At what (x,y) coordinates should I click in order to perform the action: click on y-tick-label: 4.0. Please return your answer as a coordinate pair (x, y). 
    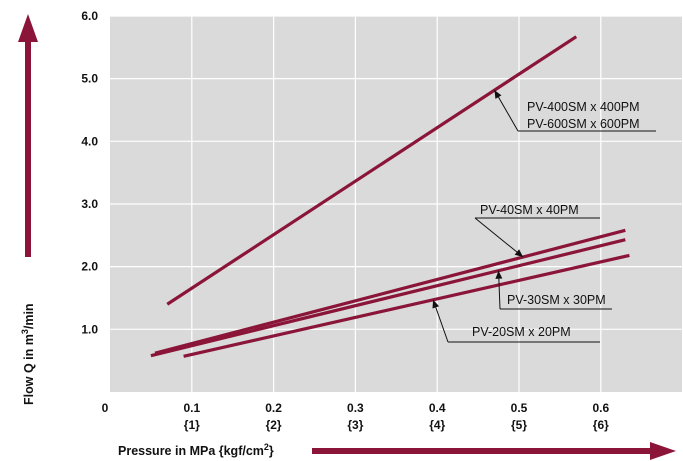
    Looking at the image, I should click on (89, 141).